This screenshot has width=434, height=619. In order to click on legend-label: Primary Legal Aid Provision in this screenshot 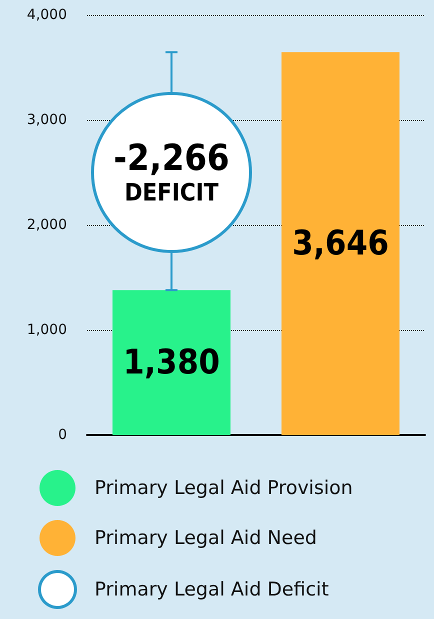, I will do `click(223, 488)`.